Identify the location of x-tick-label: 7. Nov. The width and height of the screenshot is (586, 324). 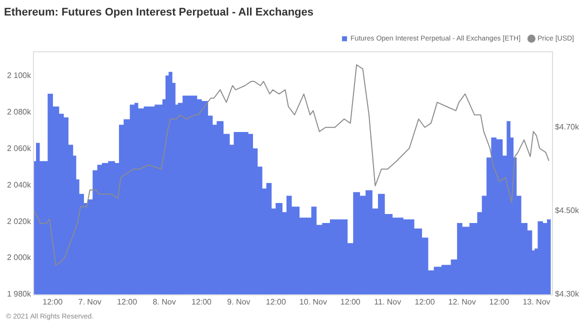
(90, 301).